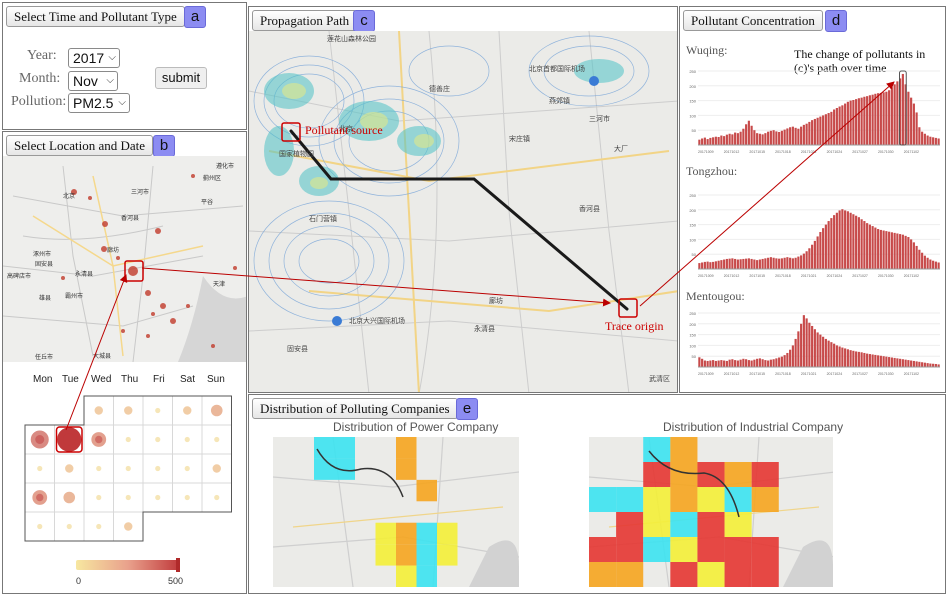 Image resolution: width=948 pixels, height=596 pixels. What do you see at coordinates (484, 328) in the screenshot?
I see `map-label: 永清县` at bounding box center [484, 328].